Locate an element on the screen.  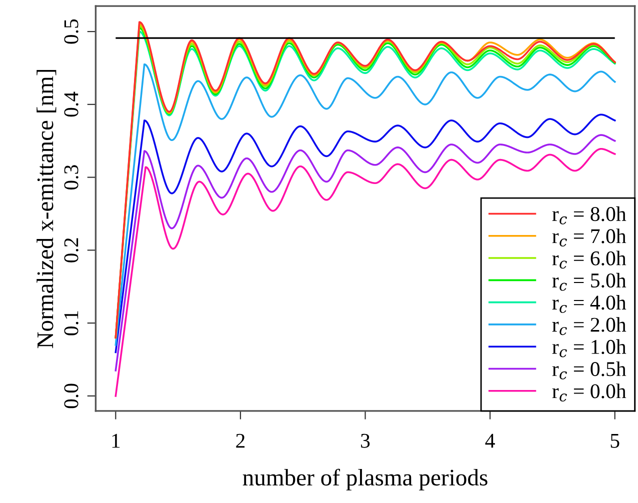
legend-label: r$_{c}$ = 6.0h is located at coordinates (589, 259).